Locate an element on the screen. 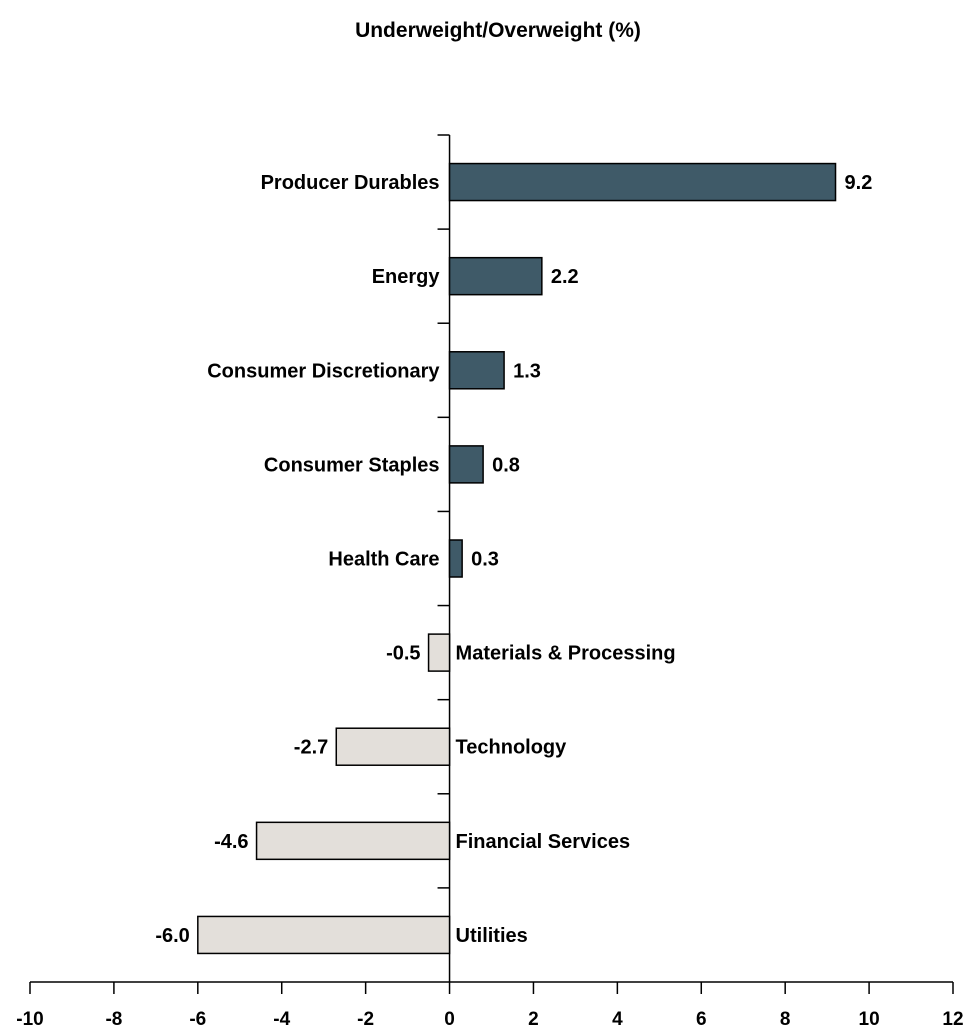 This screenshot has height=1035, width=973. x-tick-label: -2 is located at coordinates (365, 1019).